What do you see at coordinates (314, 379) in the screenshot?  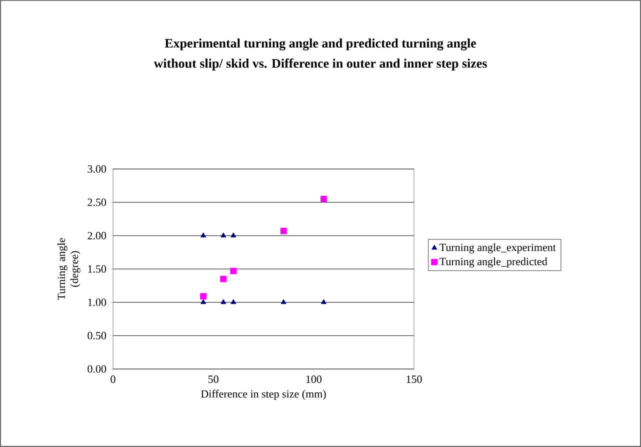 I see `x-tick-label: 100` at bounding box center [314, 379].